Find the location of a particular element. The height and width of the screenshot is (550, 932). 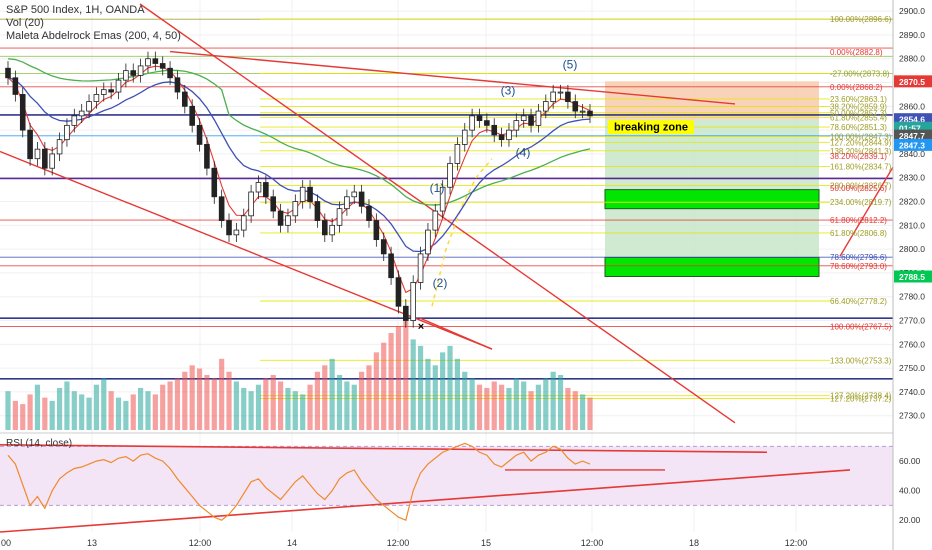

fib-label: 23.60%(2863.1) is located at coordinates (858, 99).